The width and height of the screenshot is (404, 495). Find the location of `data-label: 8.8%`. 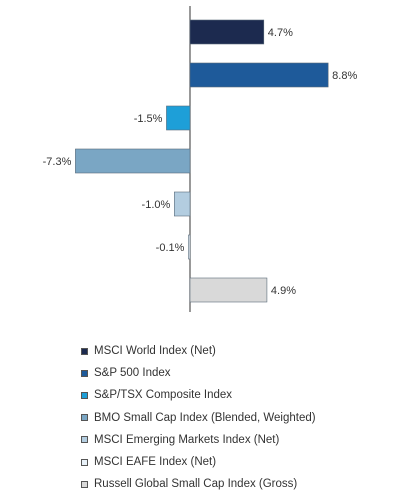

data-label: 8.8% is located at coordinates (344, 76).